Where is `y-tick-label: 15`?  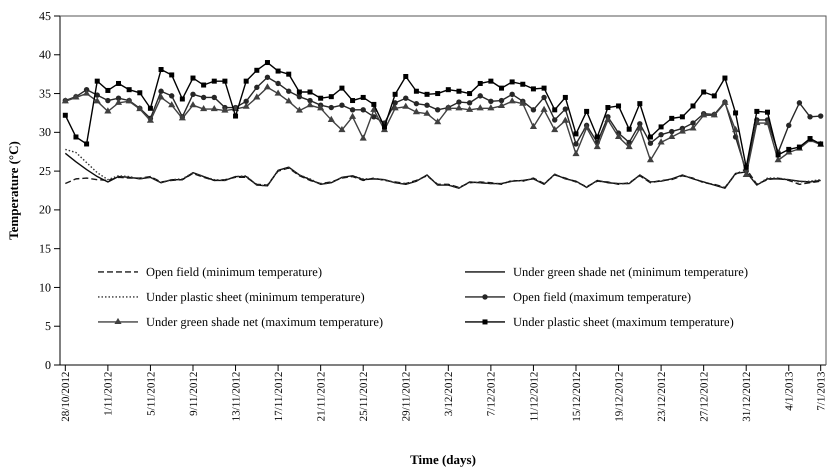
y-tick-label: 15 is located at coordinates (45, 249).